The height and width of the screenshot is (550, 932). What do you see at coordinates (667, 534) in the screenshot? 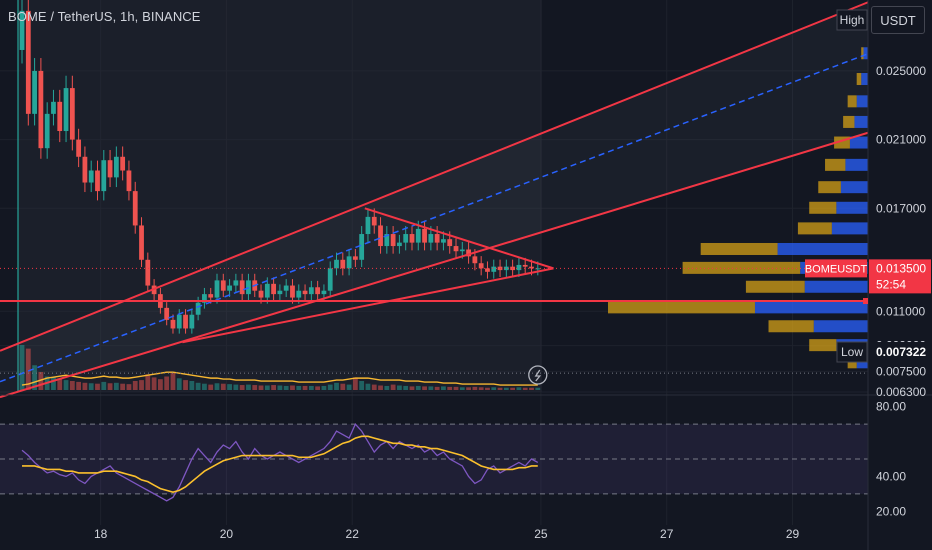
I see `time-tick-4: 27` at bounding box center [667, 534].